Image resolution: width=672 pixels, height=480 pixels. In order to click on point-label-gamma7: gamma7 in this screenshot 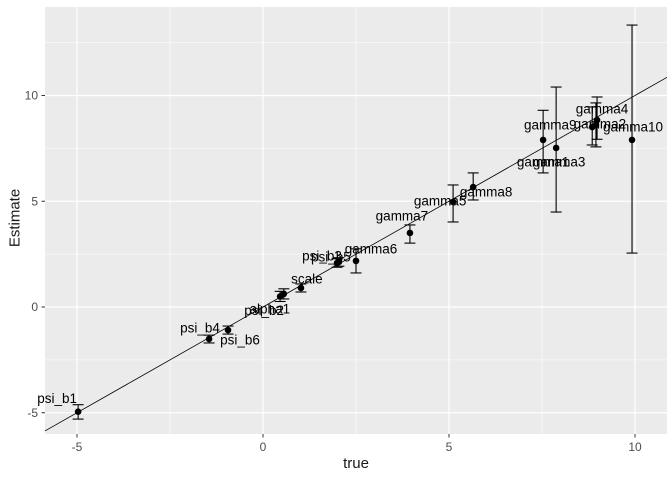, I will do `click(402, 215)`.